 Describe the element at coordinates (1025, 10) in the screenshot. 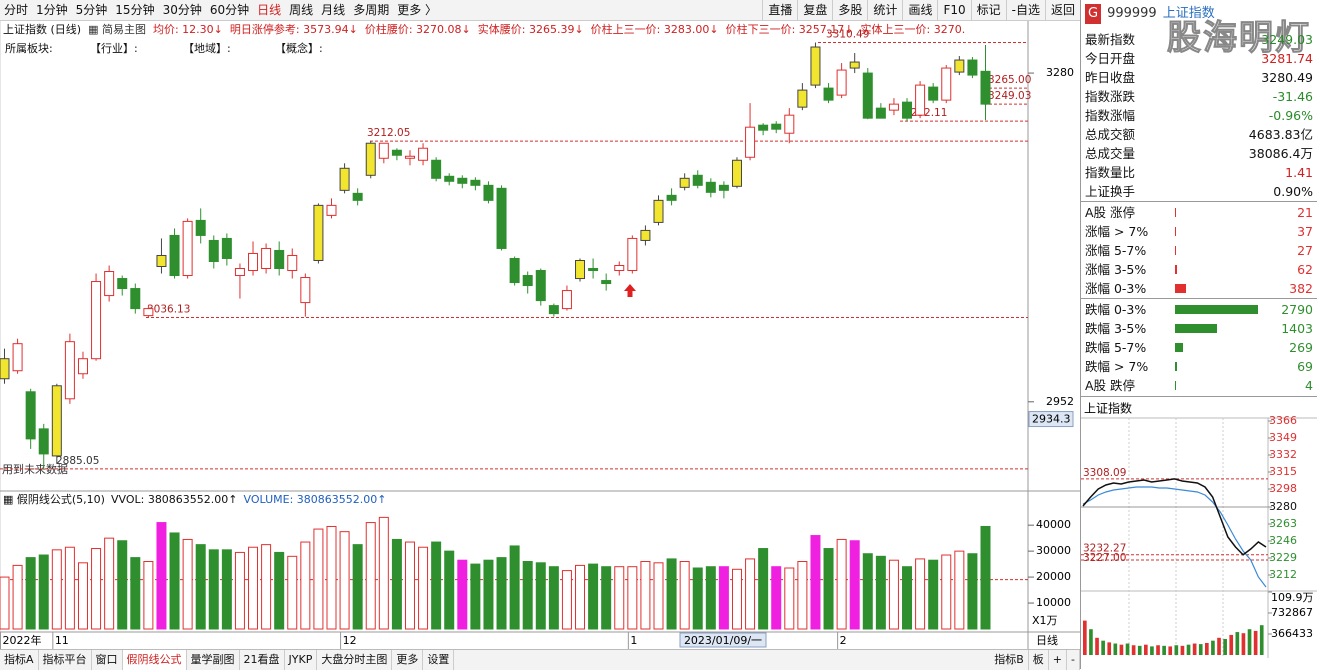

I see `toolbar-button: -自选` at that location.